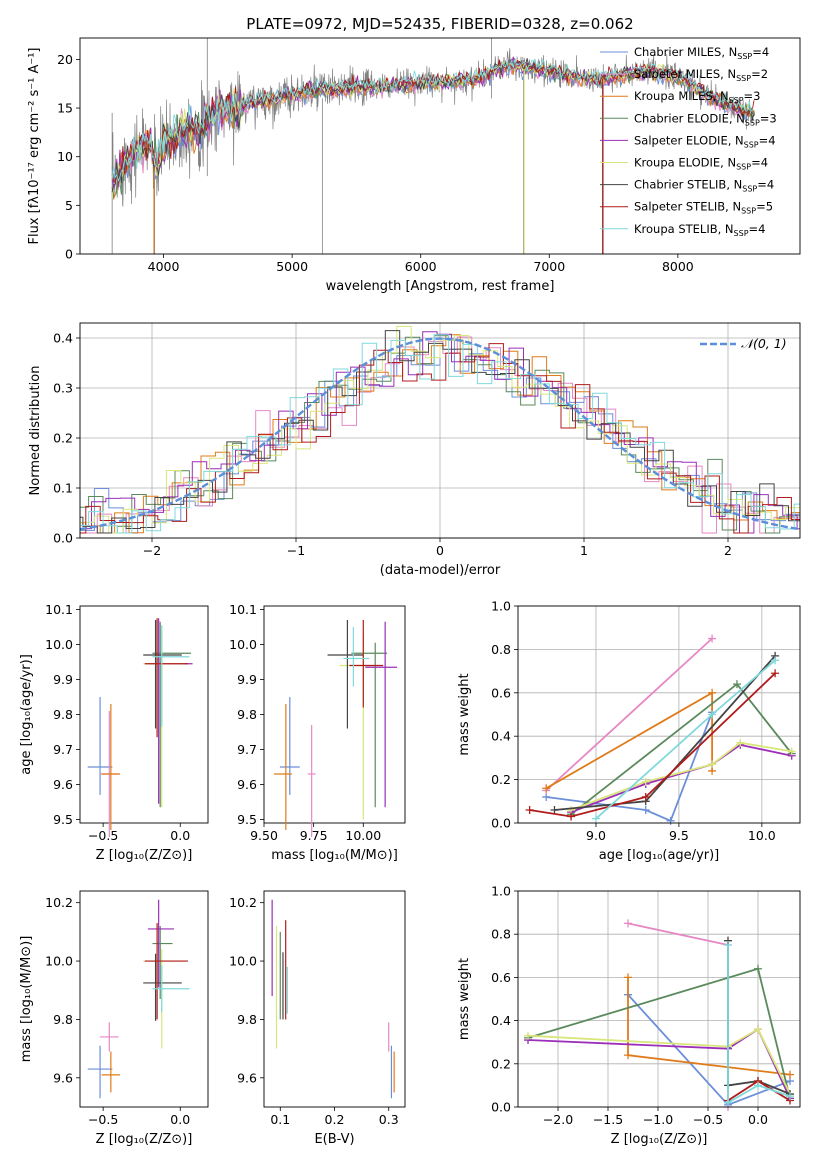 The image size is (819, 1170). I want to click on x-tick-label: 2, so click(728, 550).